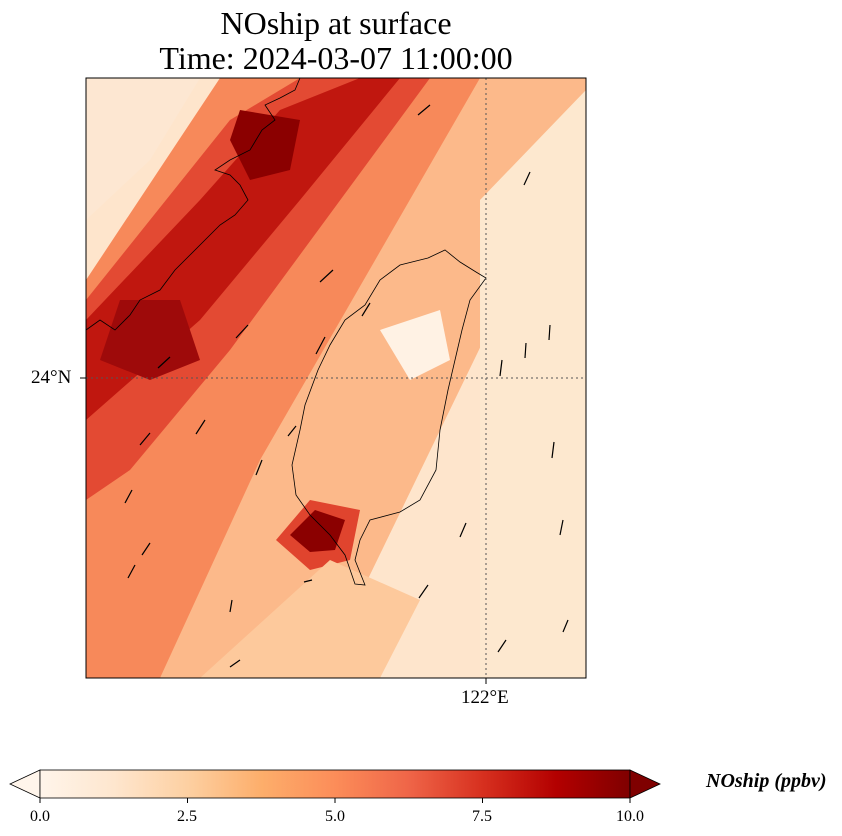 The image size is (842, 836). I want to click on colorbar-extend-min, so click(25, 784).